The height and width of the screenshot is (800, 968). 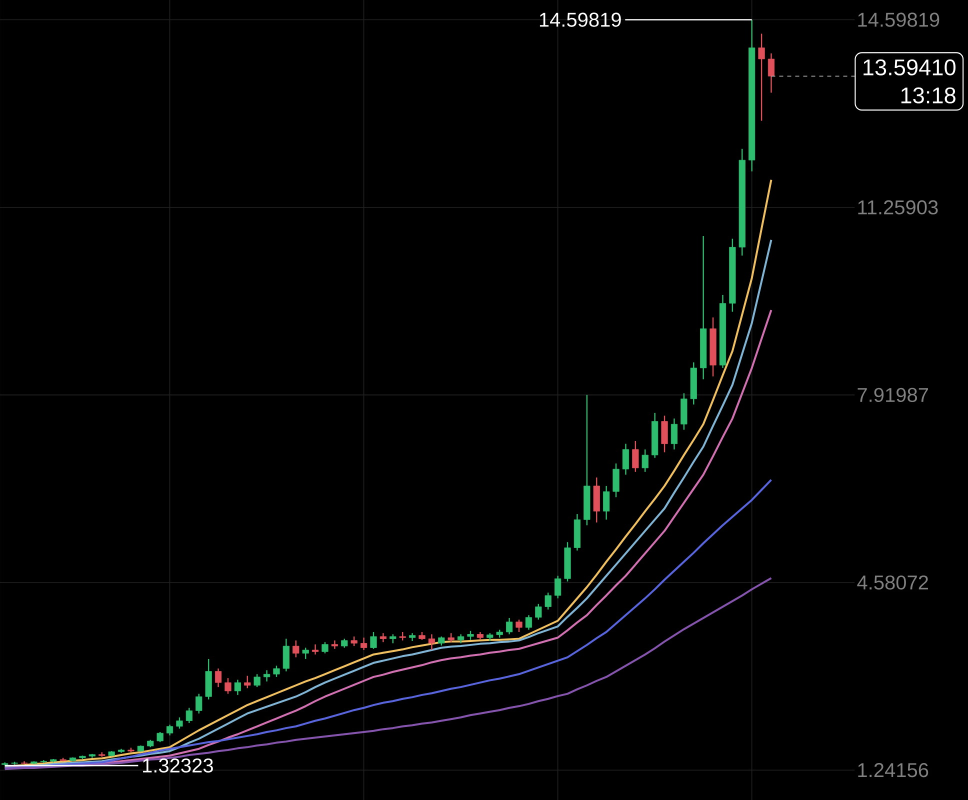 I want to click on ref-line-label: 13.59410, so click(x=910, y=67).